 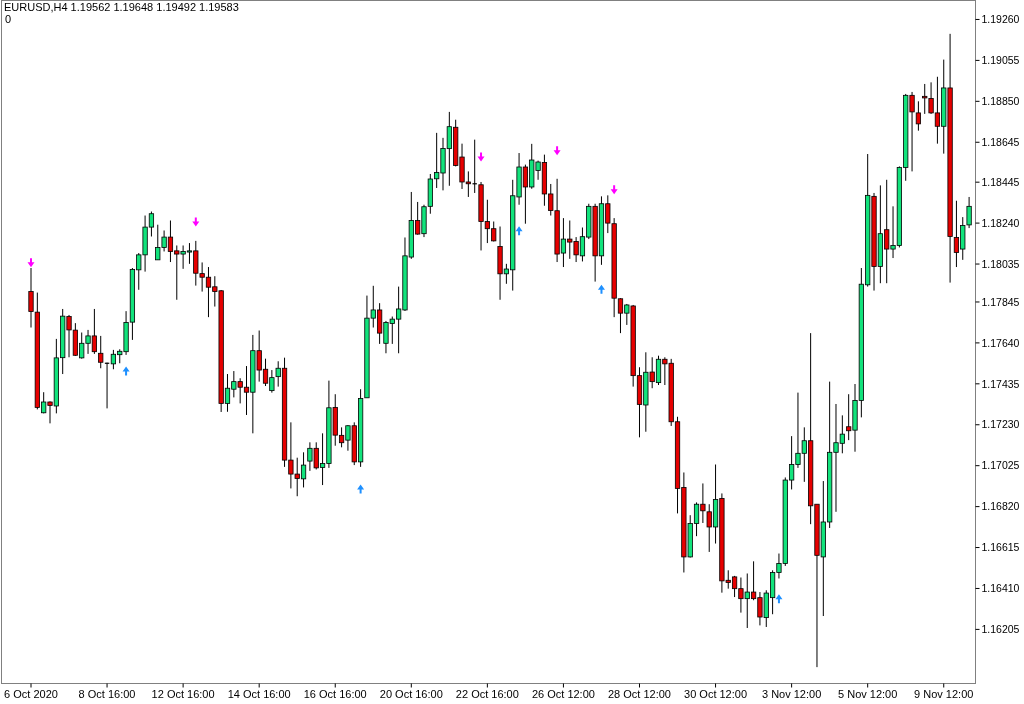 What do you see at coordinates (1000, 465) in the screenshot?
I see `y-tick-label: 1.17025` at bounding box center [1000, 465].